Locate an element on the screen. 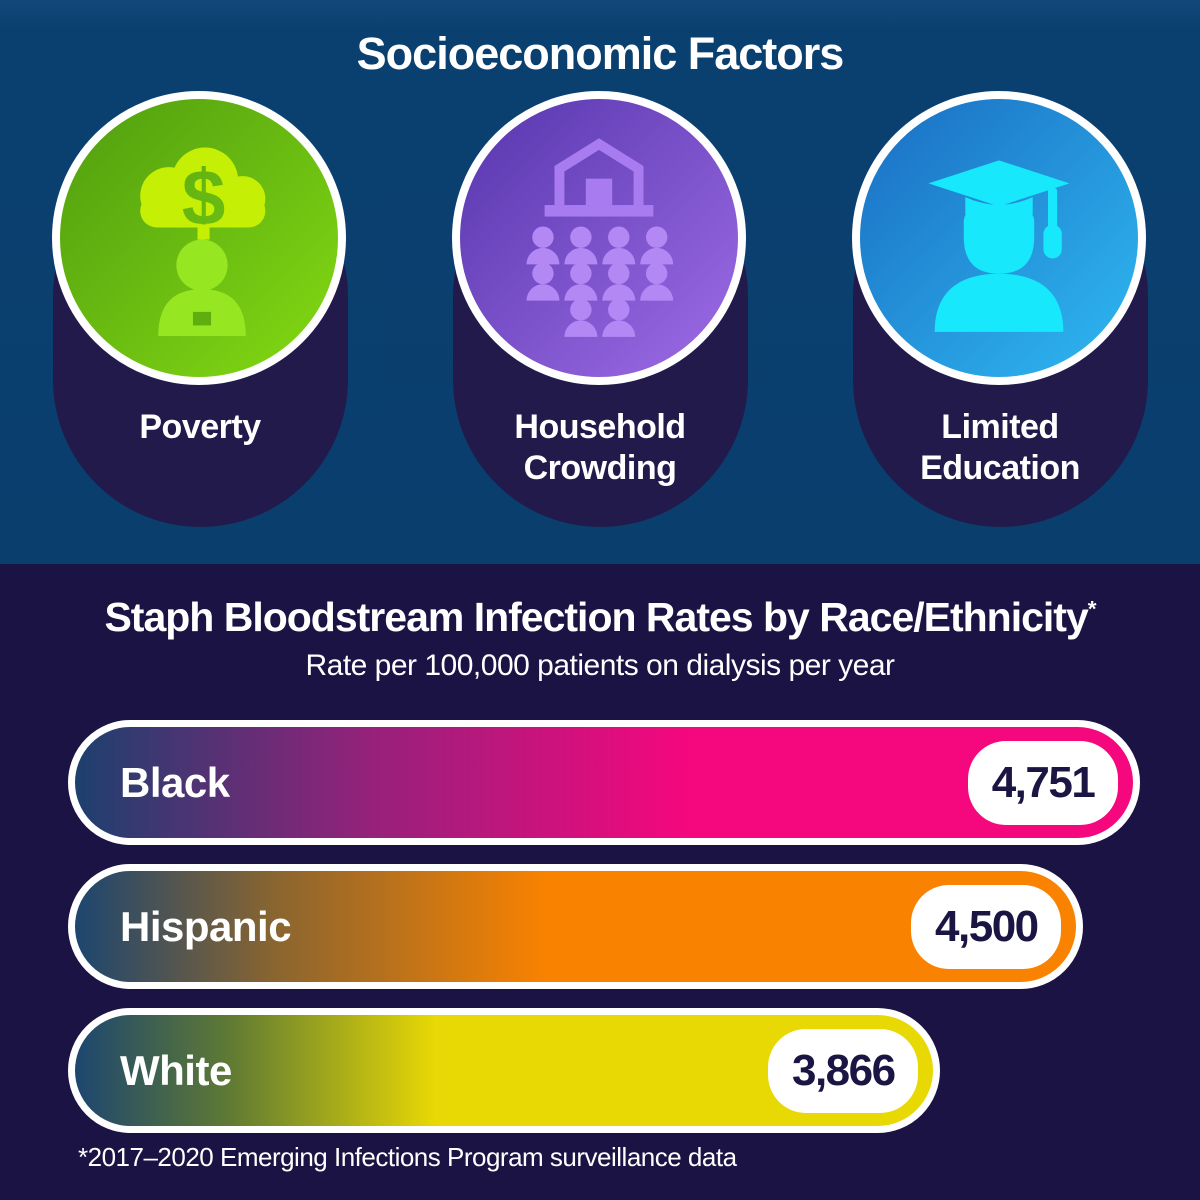 This screenshot has width=1200, height=1200. household-crowding-house-people-icon is located at coordinates (599, 237).